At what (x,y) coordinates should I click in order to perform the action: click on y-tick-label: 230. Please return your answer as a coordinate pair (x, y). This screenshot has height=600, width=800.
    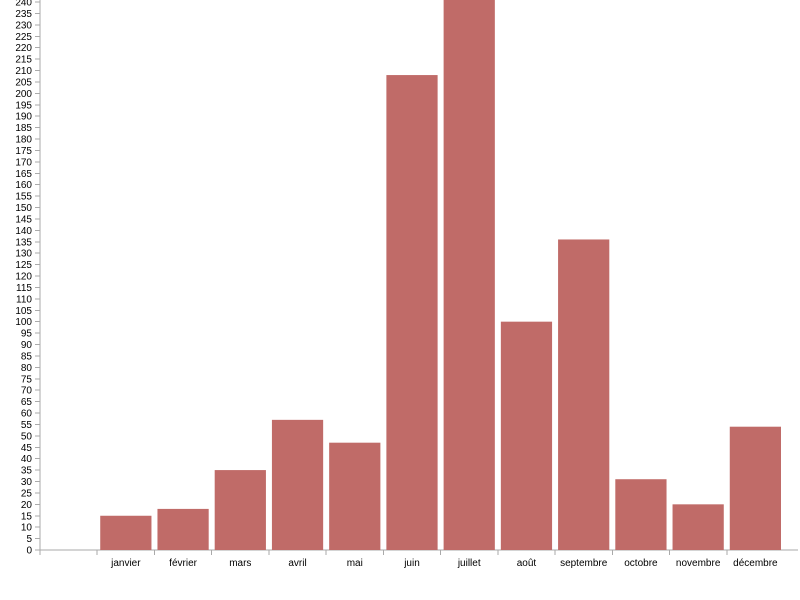
    Looking at the image, I should click on (23, 25).